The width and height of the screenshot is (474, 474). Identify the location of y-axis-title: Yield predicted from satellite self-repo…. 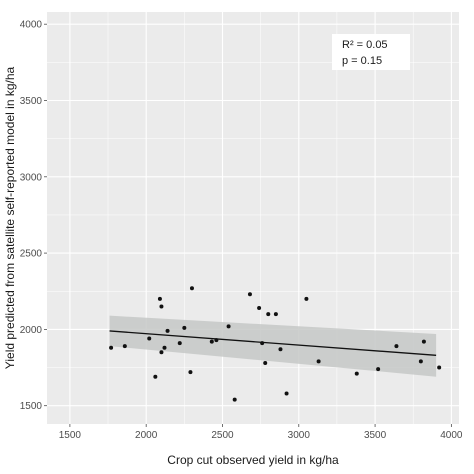
(10, 217).